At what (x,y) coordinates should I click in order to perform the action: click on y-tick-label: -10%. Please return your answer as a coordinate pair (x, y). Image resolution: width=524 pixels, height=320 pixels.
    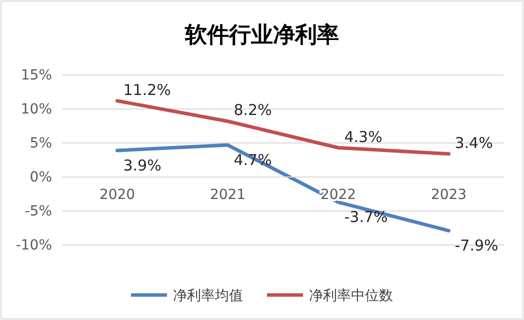
    Looking at the image, I should click on (34, 245).